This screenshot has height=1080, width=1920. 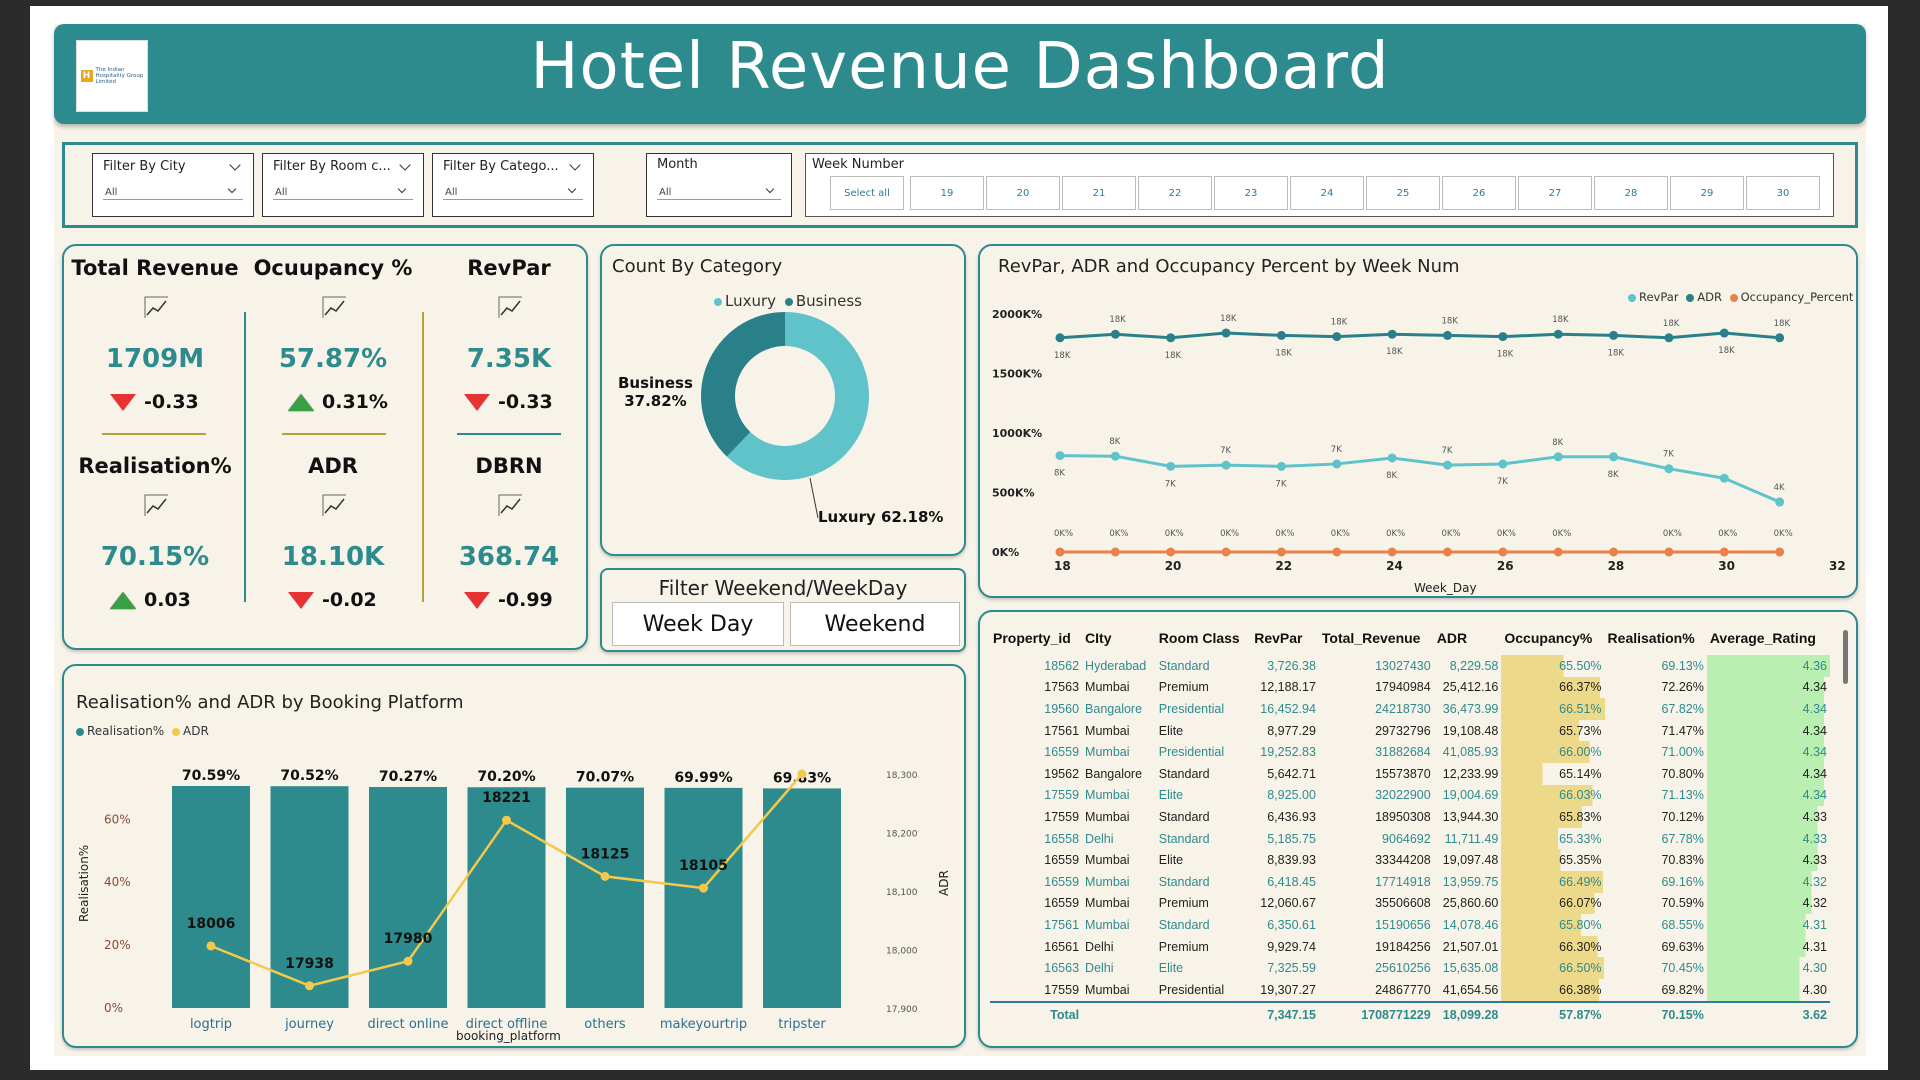 I want to click on column-header: CIty, so click(x=1098, y=638).